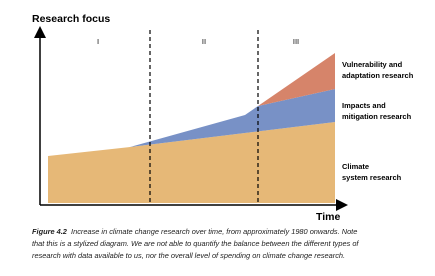 This screenshot has height=276, width=435. What do you see at coordinates (204, 41) in the screenshot?
I see `phase-label: II` at bounding box center [204, 41].